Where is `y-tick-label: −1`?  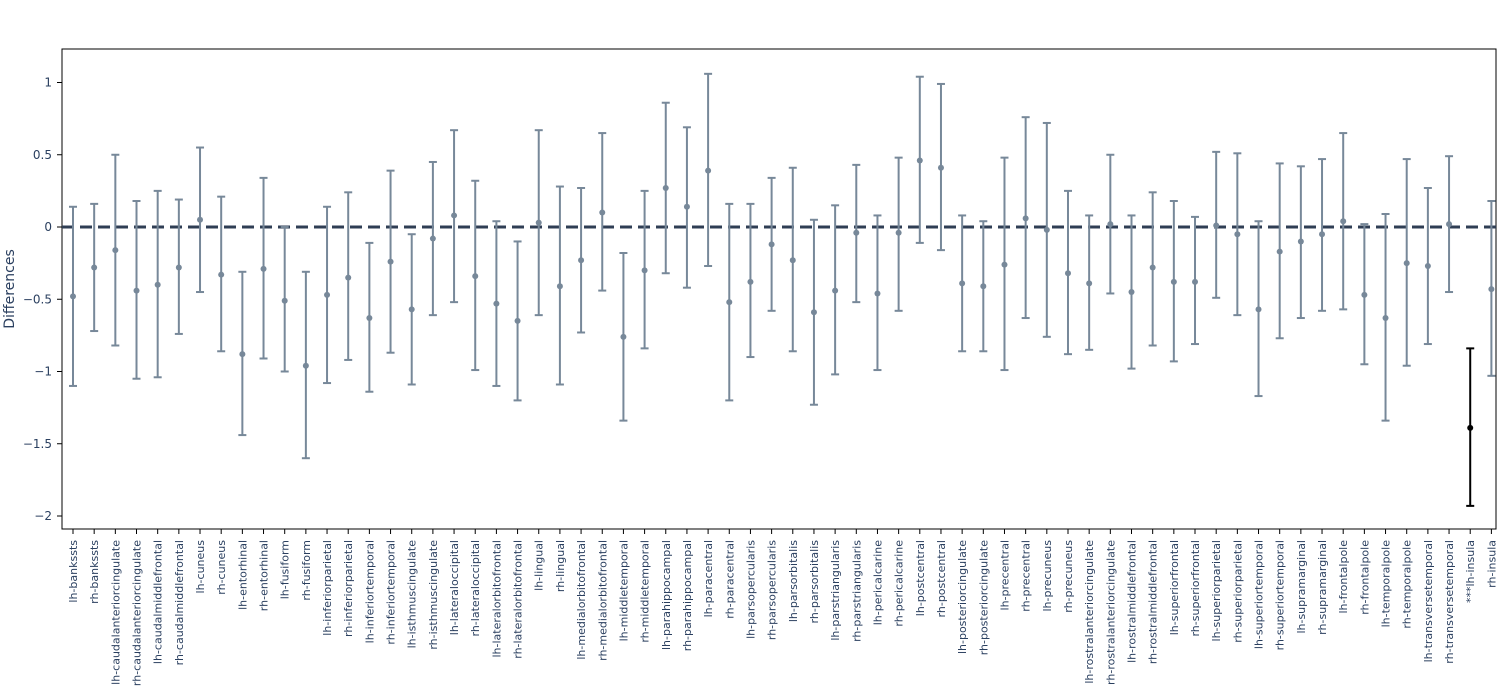
y-tick-label: −1 is located at coordinates (43, 372).